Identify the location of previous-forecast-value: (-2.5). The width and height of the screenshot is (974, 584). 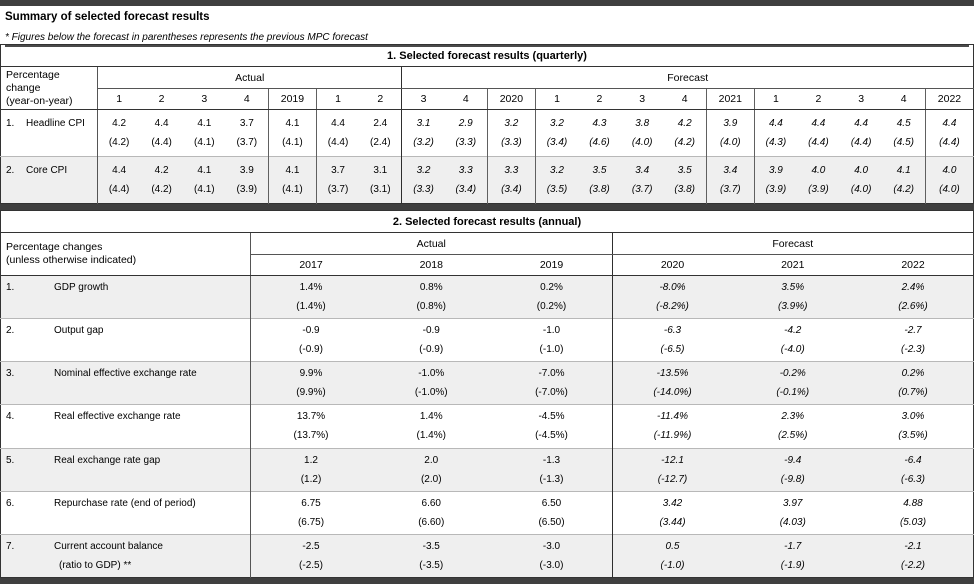
(311, 565).